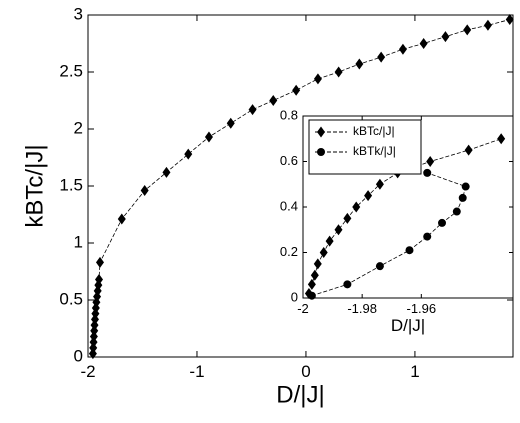 The image size is (520, 423). What do you see at coordinates (196, 371) in the screenshot?
I see `x-tick-label: -1` at bounding box center [196, 371].